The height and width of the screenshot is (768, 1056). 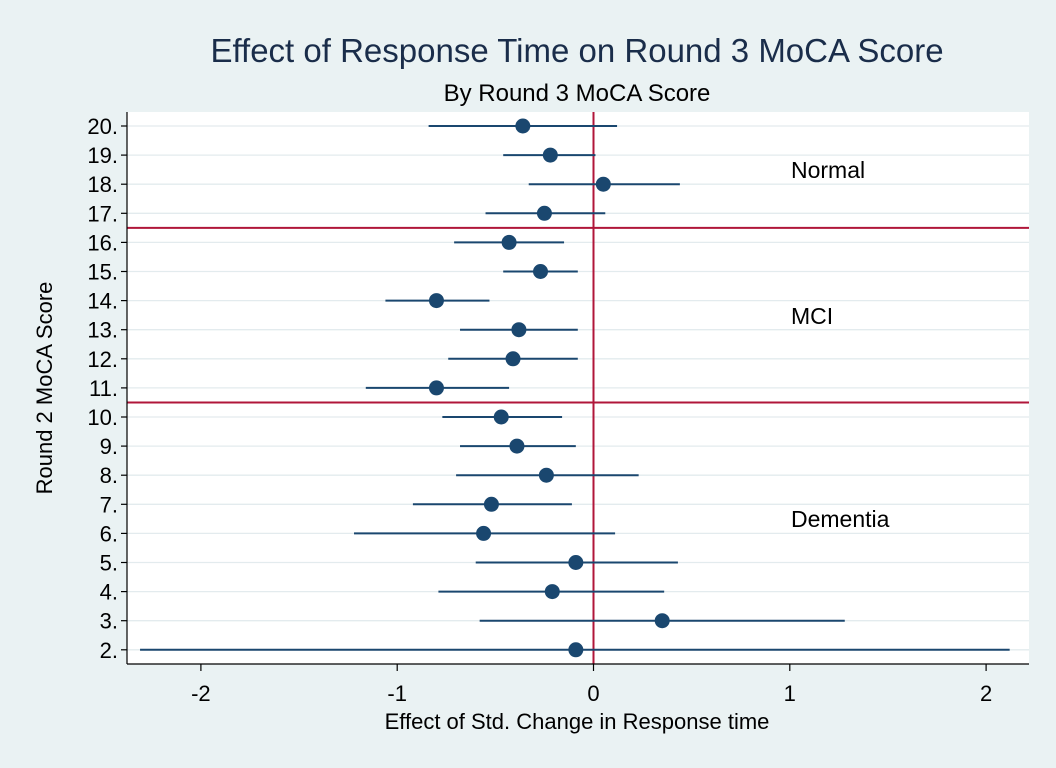 I want to click on y-tick-label: 4., so click(x=109, y=592).